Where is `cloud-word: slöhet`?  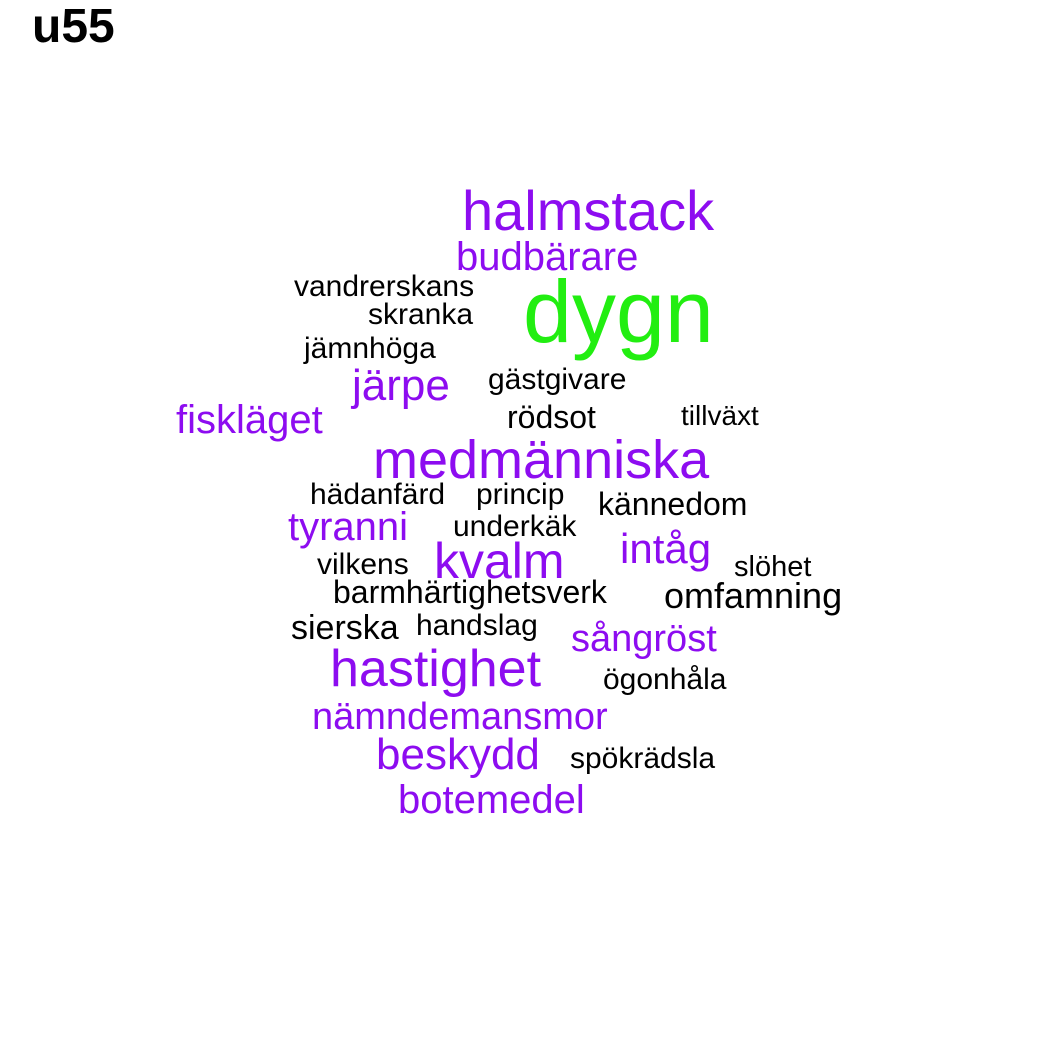
cloud-word: slöhet is located at coordinates (773, 567).